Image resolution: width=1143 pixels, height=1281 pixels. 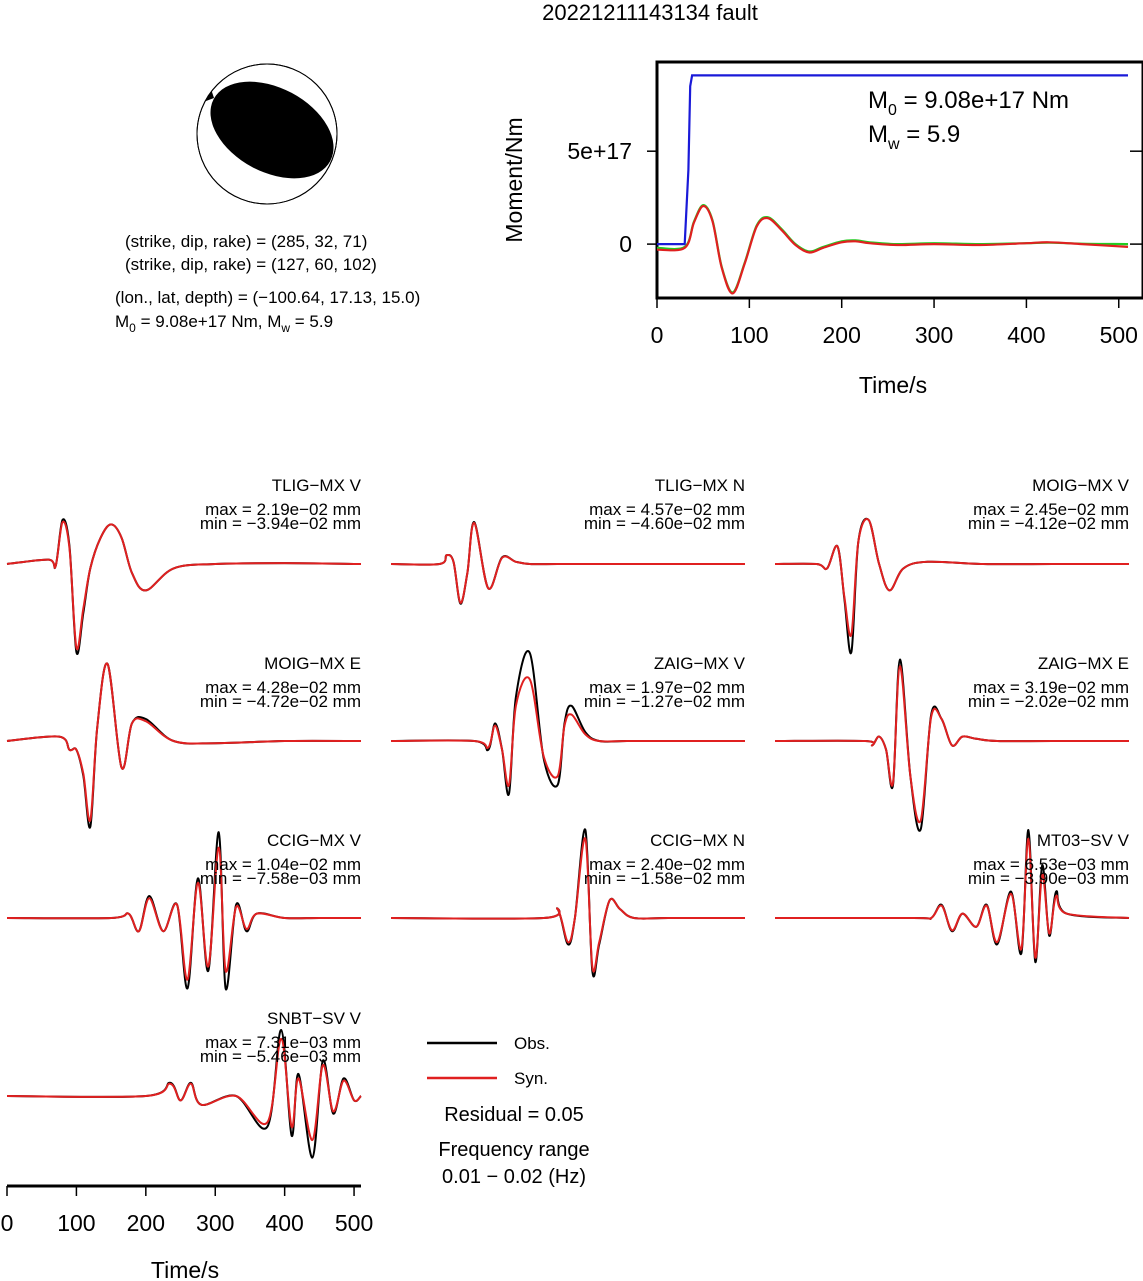 I want to click on legend-syn-label: Syn., so click(x=531, y=1078).